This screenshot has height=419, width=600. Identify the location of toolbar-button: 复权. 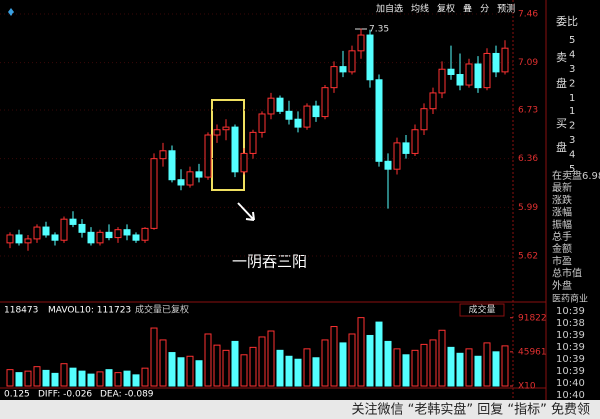
(446, 9).